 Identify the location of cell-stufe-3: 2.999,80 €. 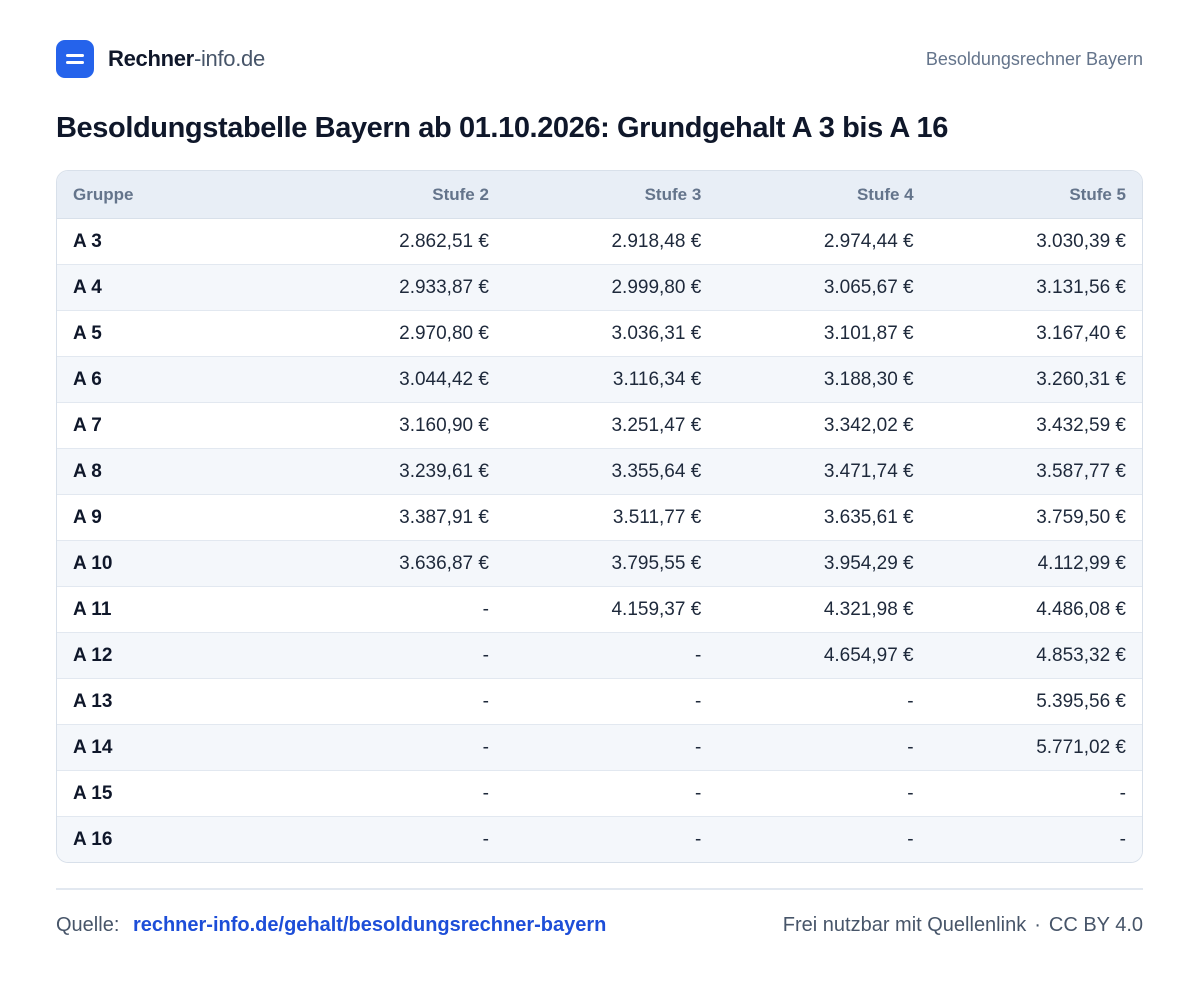
(611, 287).